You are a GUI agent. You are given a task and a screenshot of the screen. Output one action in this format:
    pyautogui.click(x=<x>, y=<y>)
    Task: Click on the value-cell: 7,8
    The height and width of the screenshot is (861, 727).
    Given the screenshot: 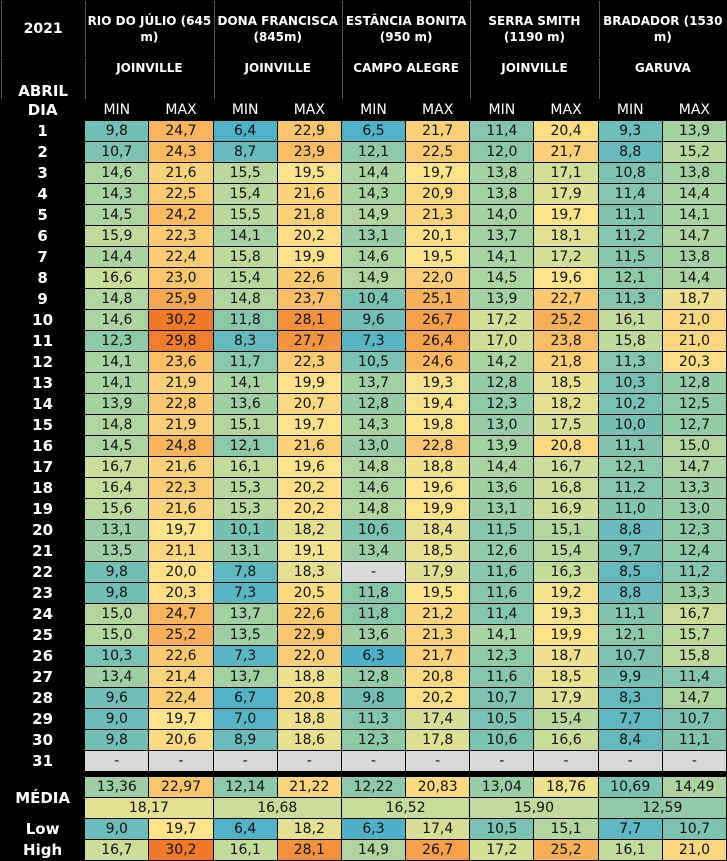 What is the action you would take?
    pyautogui.click(x=245, y=572)
    